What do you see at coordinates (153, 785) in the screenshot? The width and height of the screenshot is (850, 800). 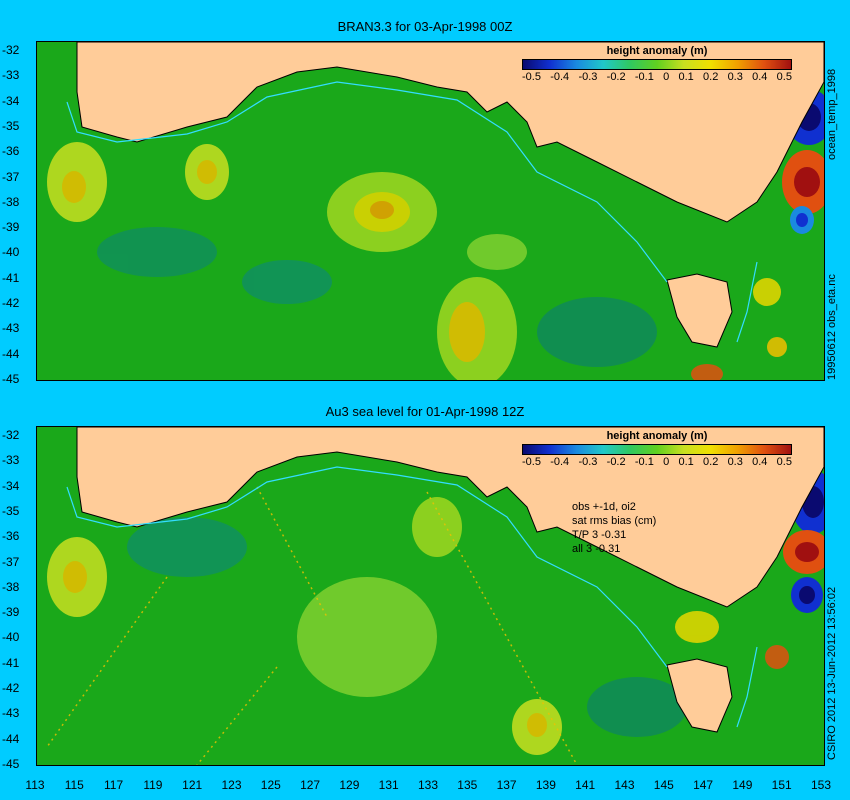 I see `x-tick-label: 119` at bounding box center [153, 785].